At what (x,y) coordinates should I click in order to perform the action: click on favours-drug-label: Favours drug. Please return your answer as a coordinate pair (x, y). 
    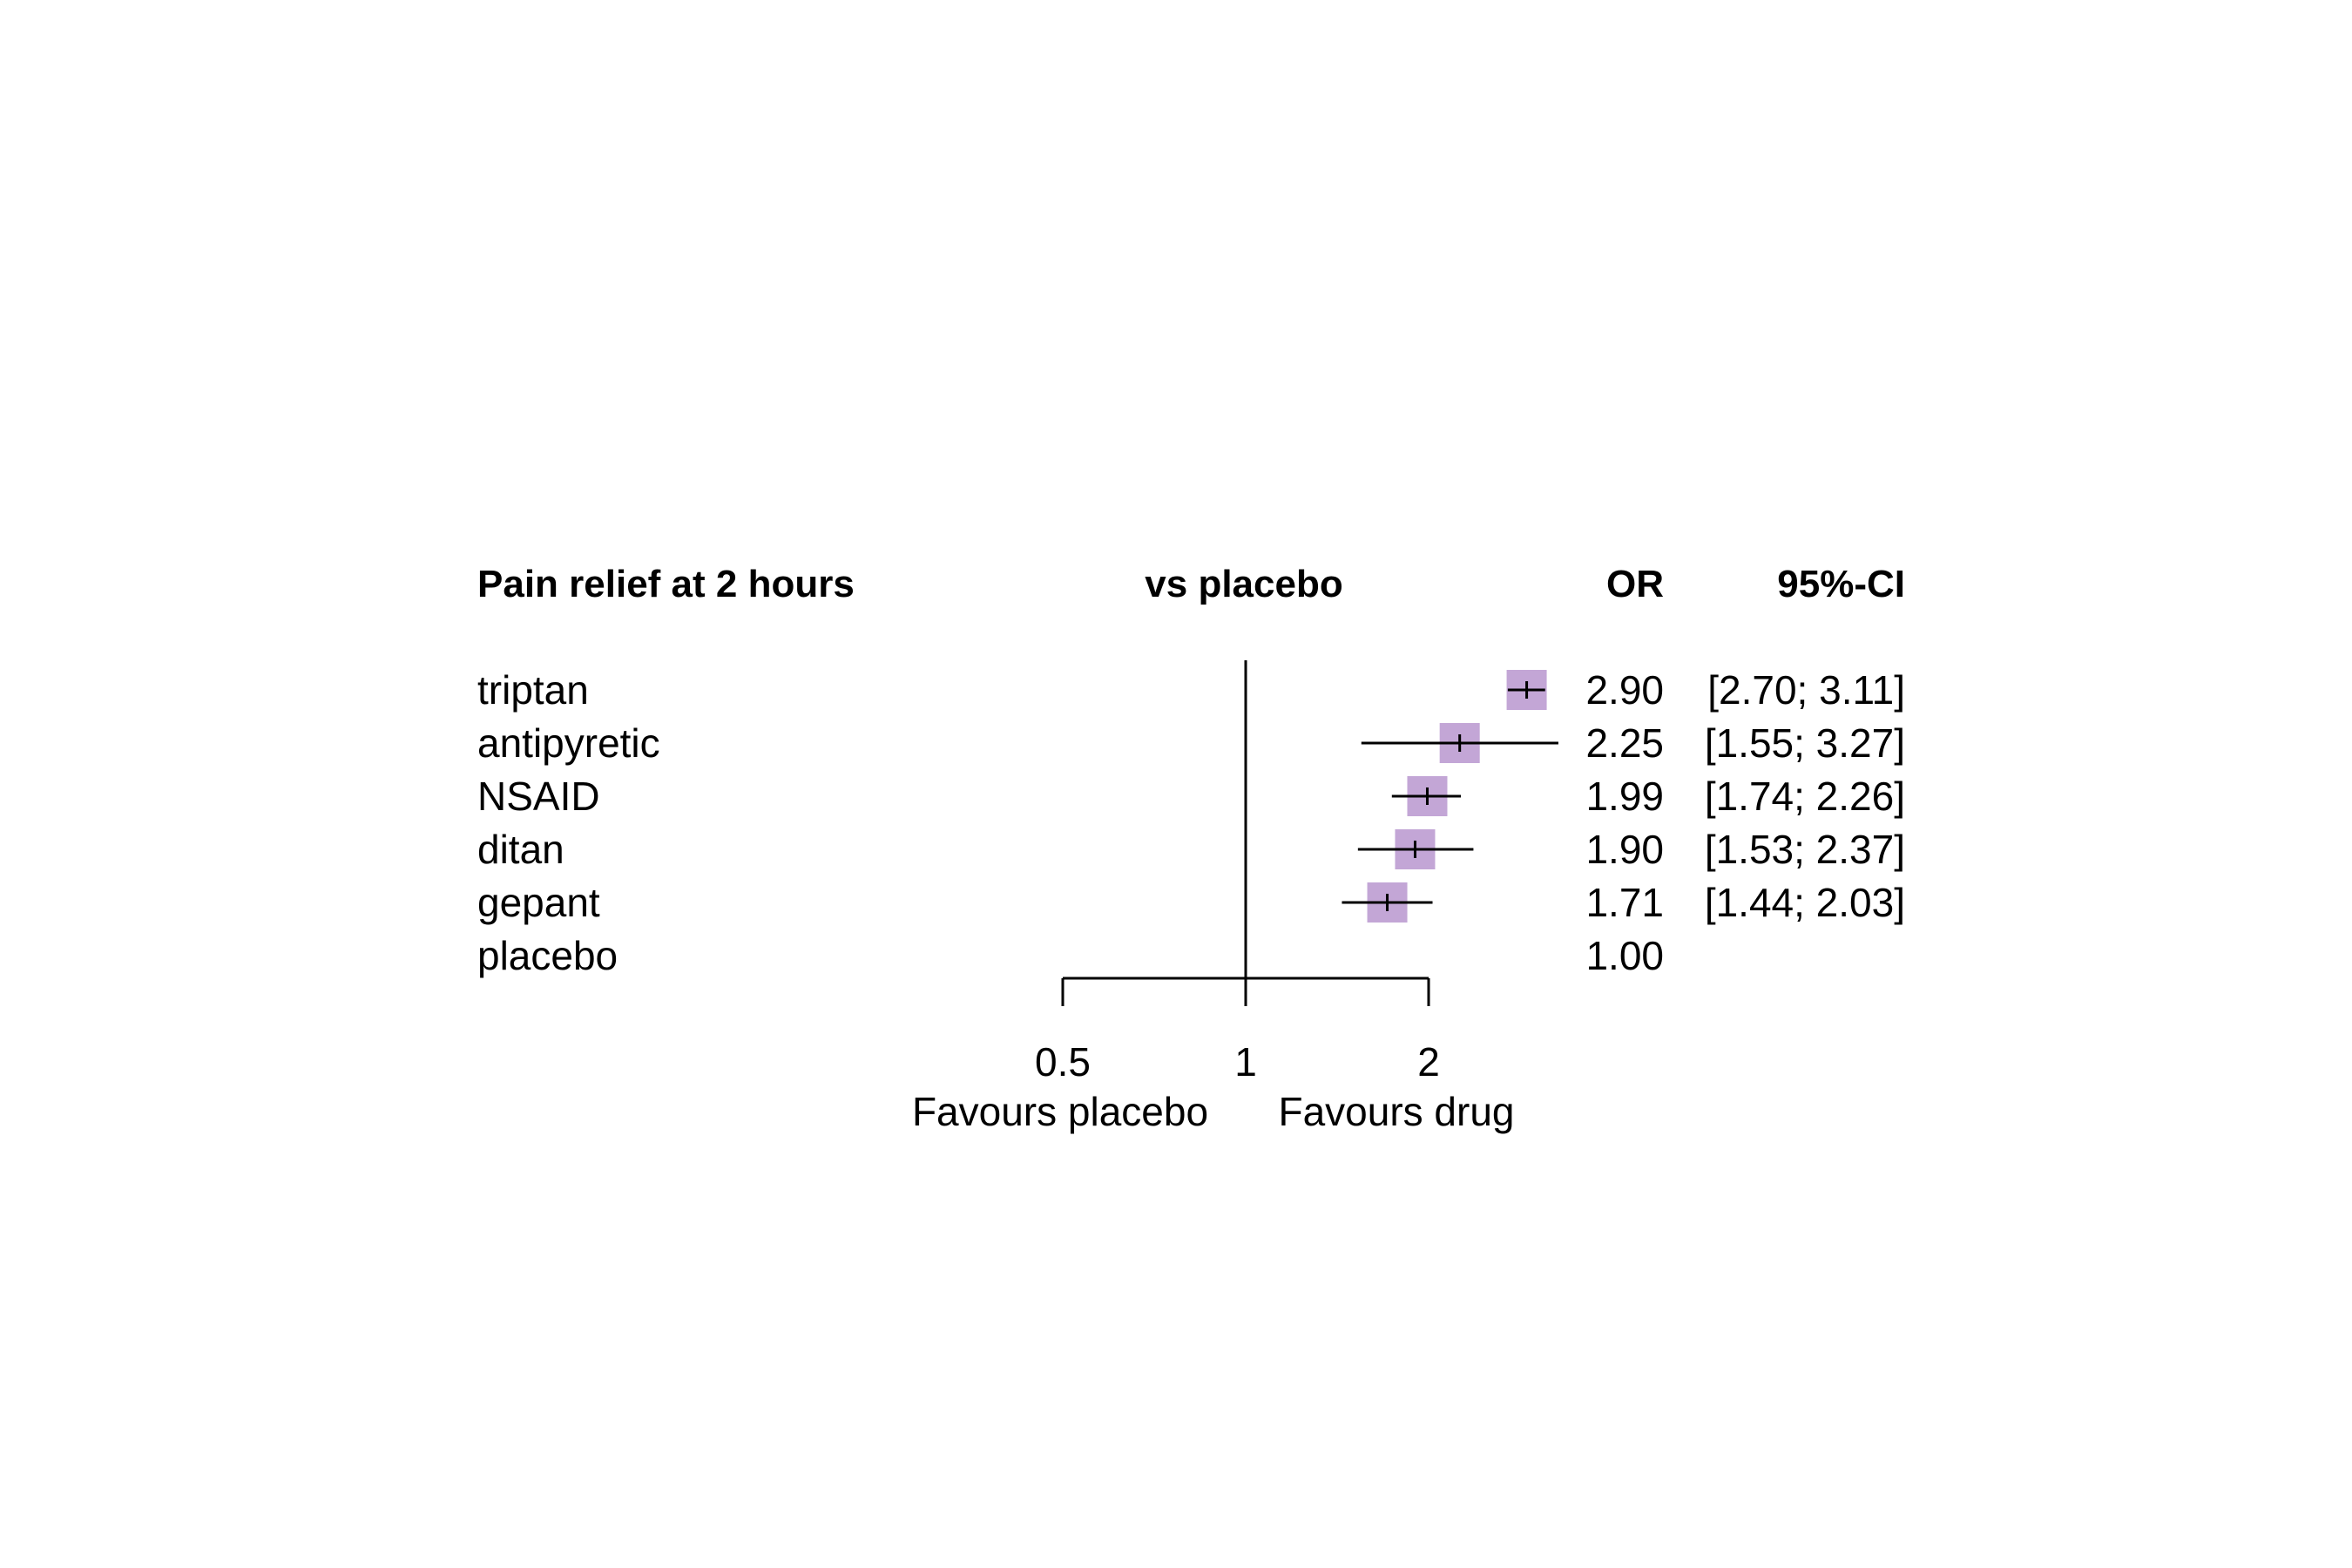
    Looking at the image, I should click on (1396, 1112).